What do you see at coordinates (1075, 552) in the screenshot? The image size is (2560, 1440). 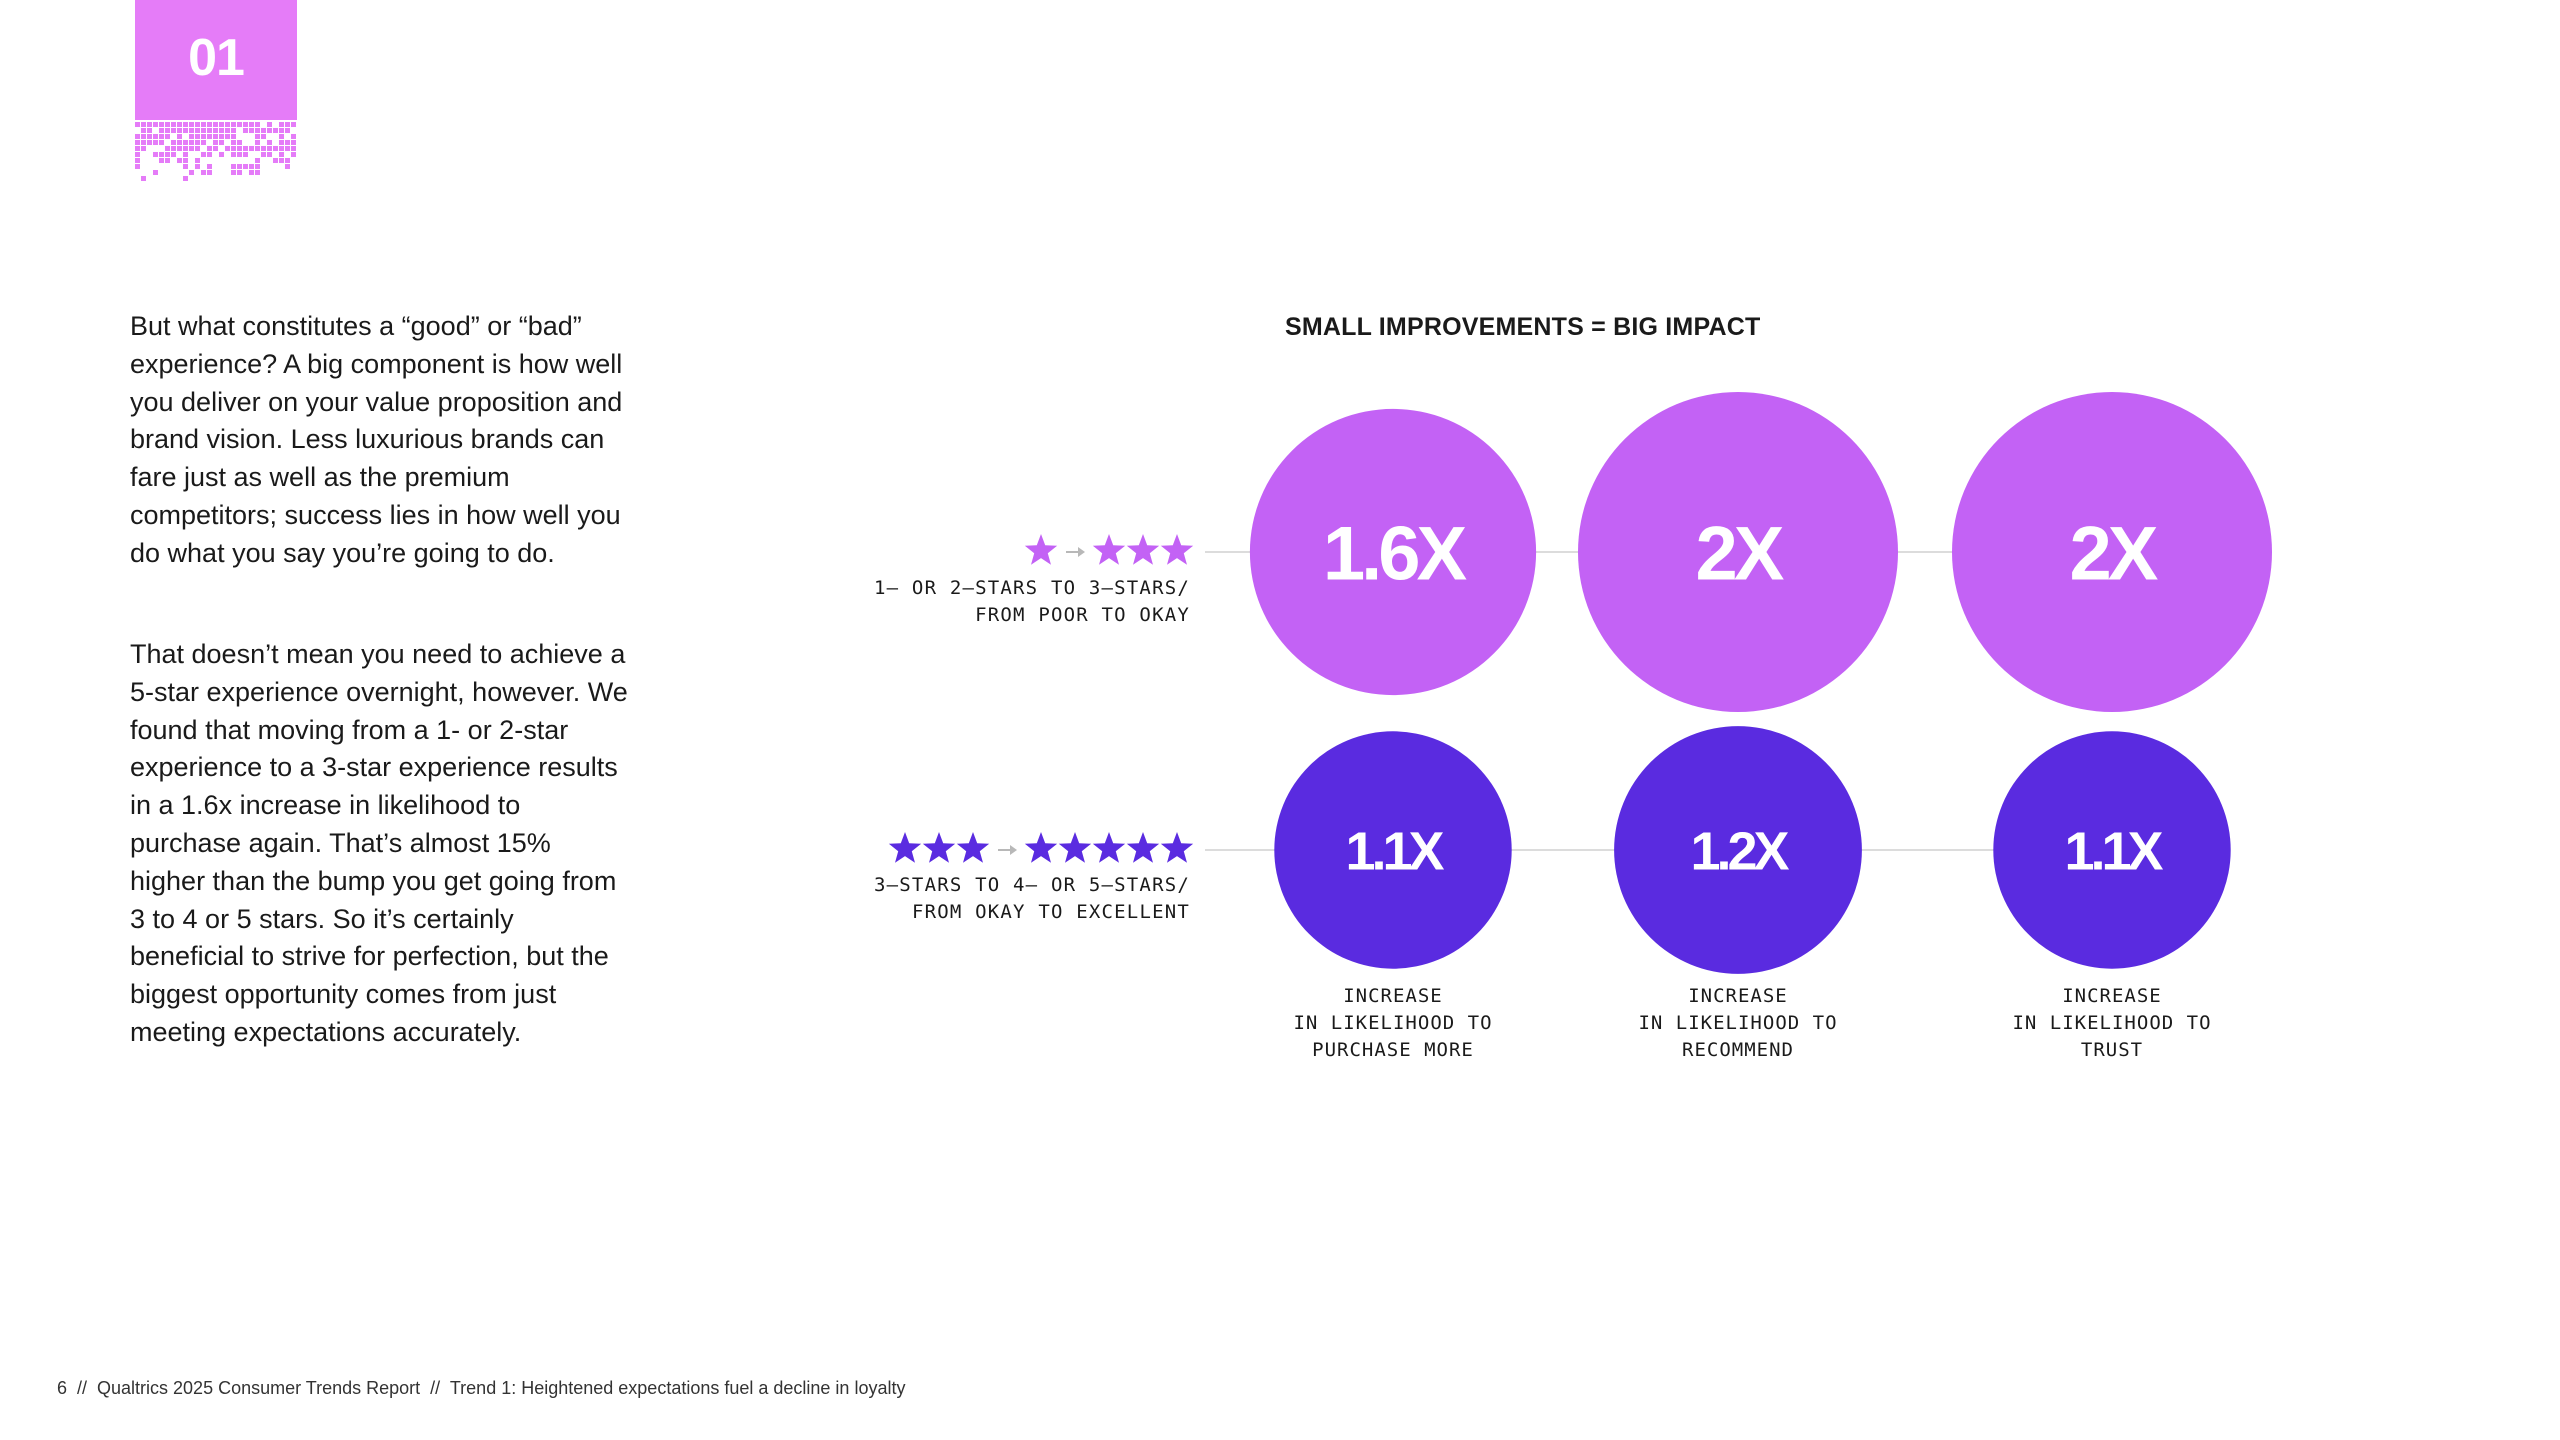 I see `arrow-right-icon` at bounding box center [1075, 552].